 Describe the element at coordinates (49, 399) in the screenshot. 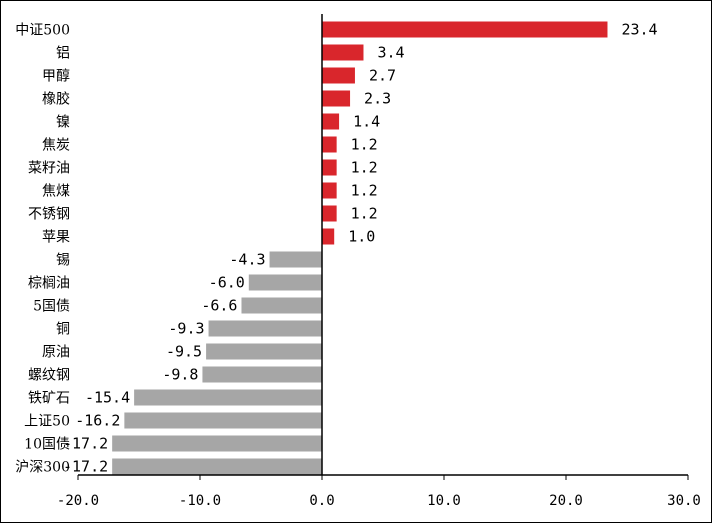

I see `category-label-16: 铁矿石` at that location.